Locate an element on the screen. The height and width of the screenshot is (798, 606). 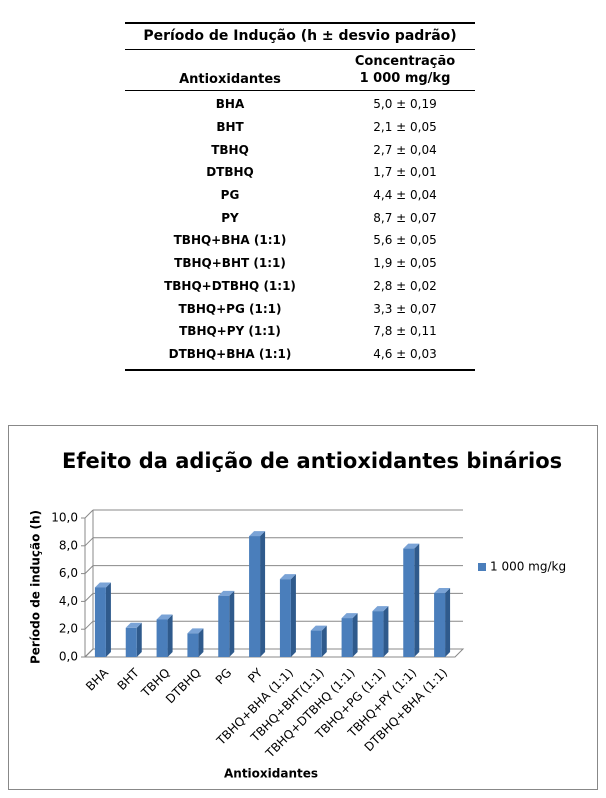
y-tick-label: 10,0 is located at coordinates (64, 518).